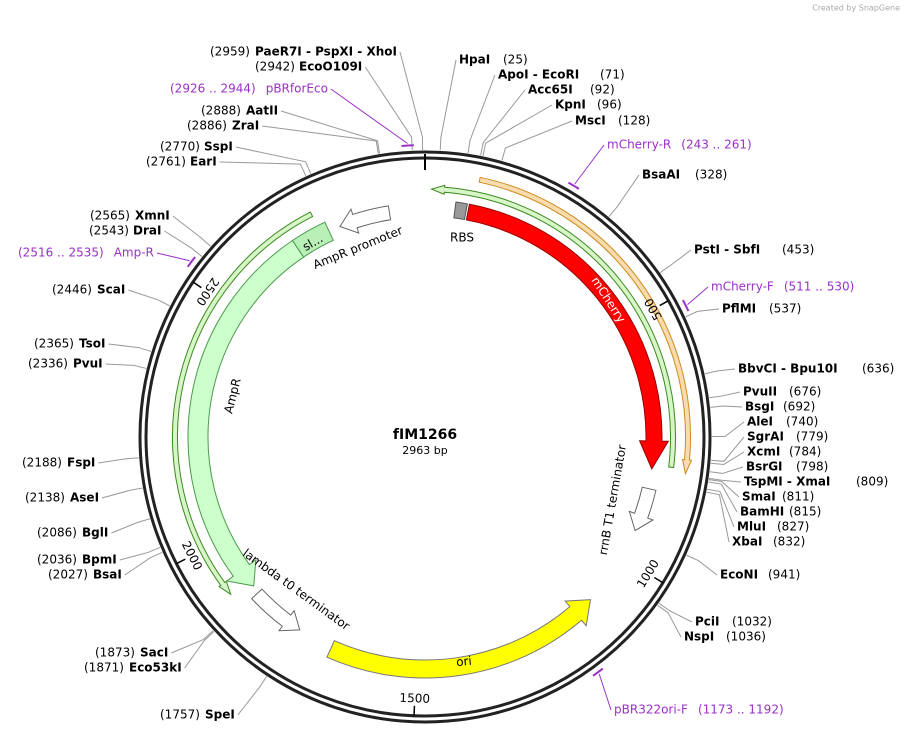 The width and height of the screenshot is (908, 744). Describe the element at coordinates (789, 542) in the screenshot. I see `site-position: (832)` at that location.